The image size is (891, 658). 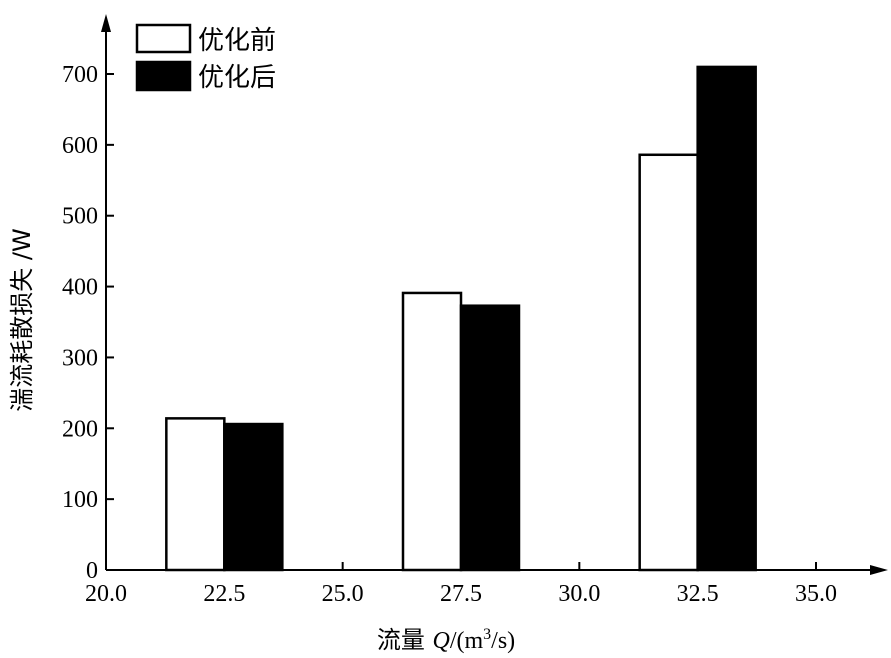 What do you see at coordinates (80, 358) in the screenshot?
I see `y-tick-label: 300` at bounding box center [80, 358].